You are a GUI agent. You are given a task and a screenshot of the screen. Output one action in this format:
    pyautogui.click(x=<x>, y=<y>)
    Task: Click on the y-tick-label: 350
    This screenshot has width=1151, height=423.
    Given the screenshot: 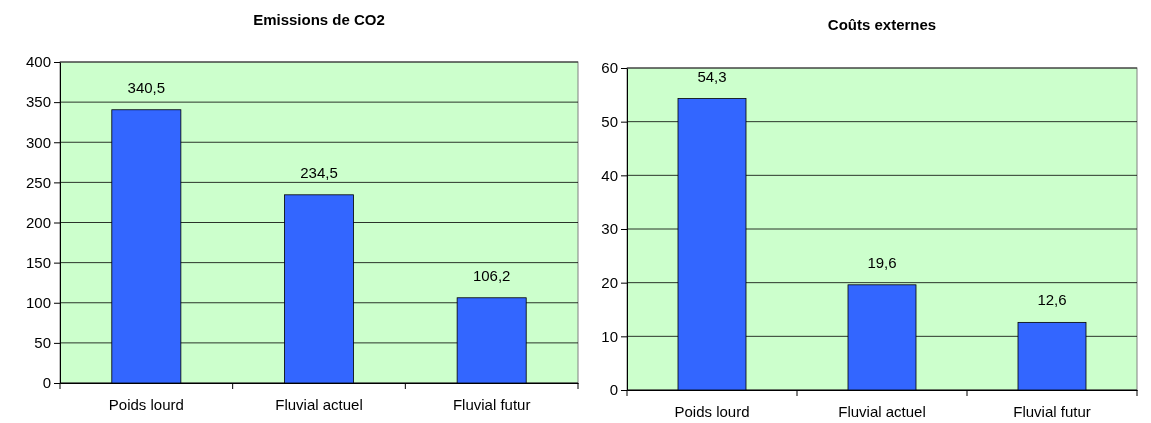 What is the action you would take?
    pyautogui.click(x=38, y=102)
    